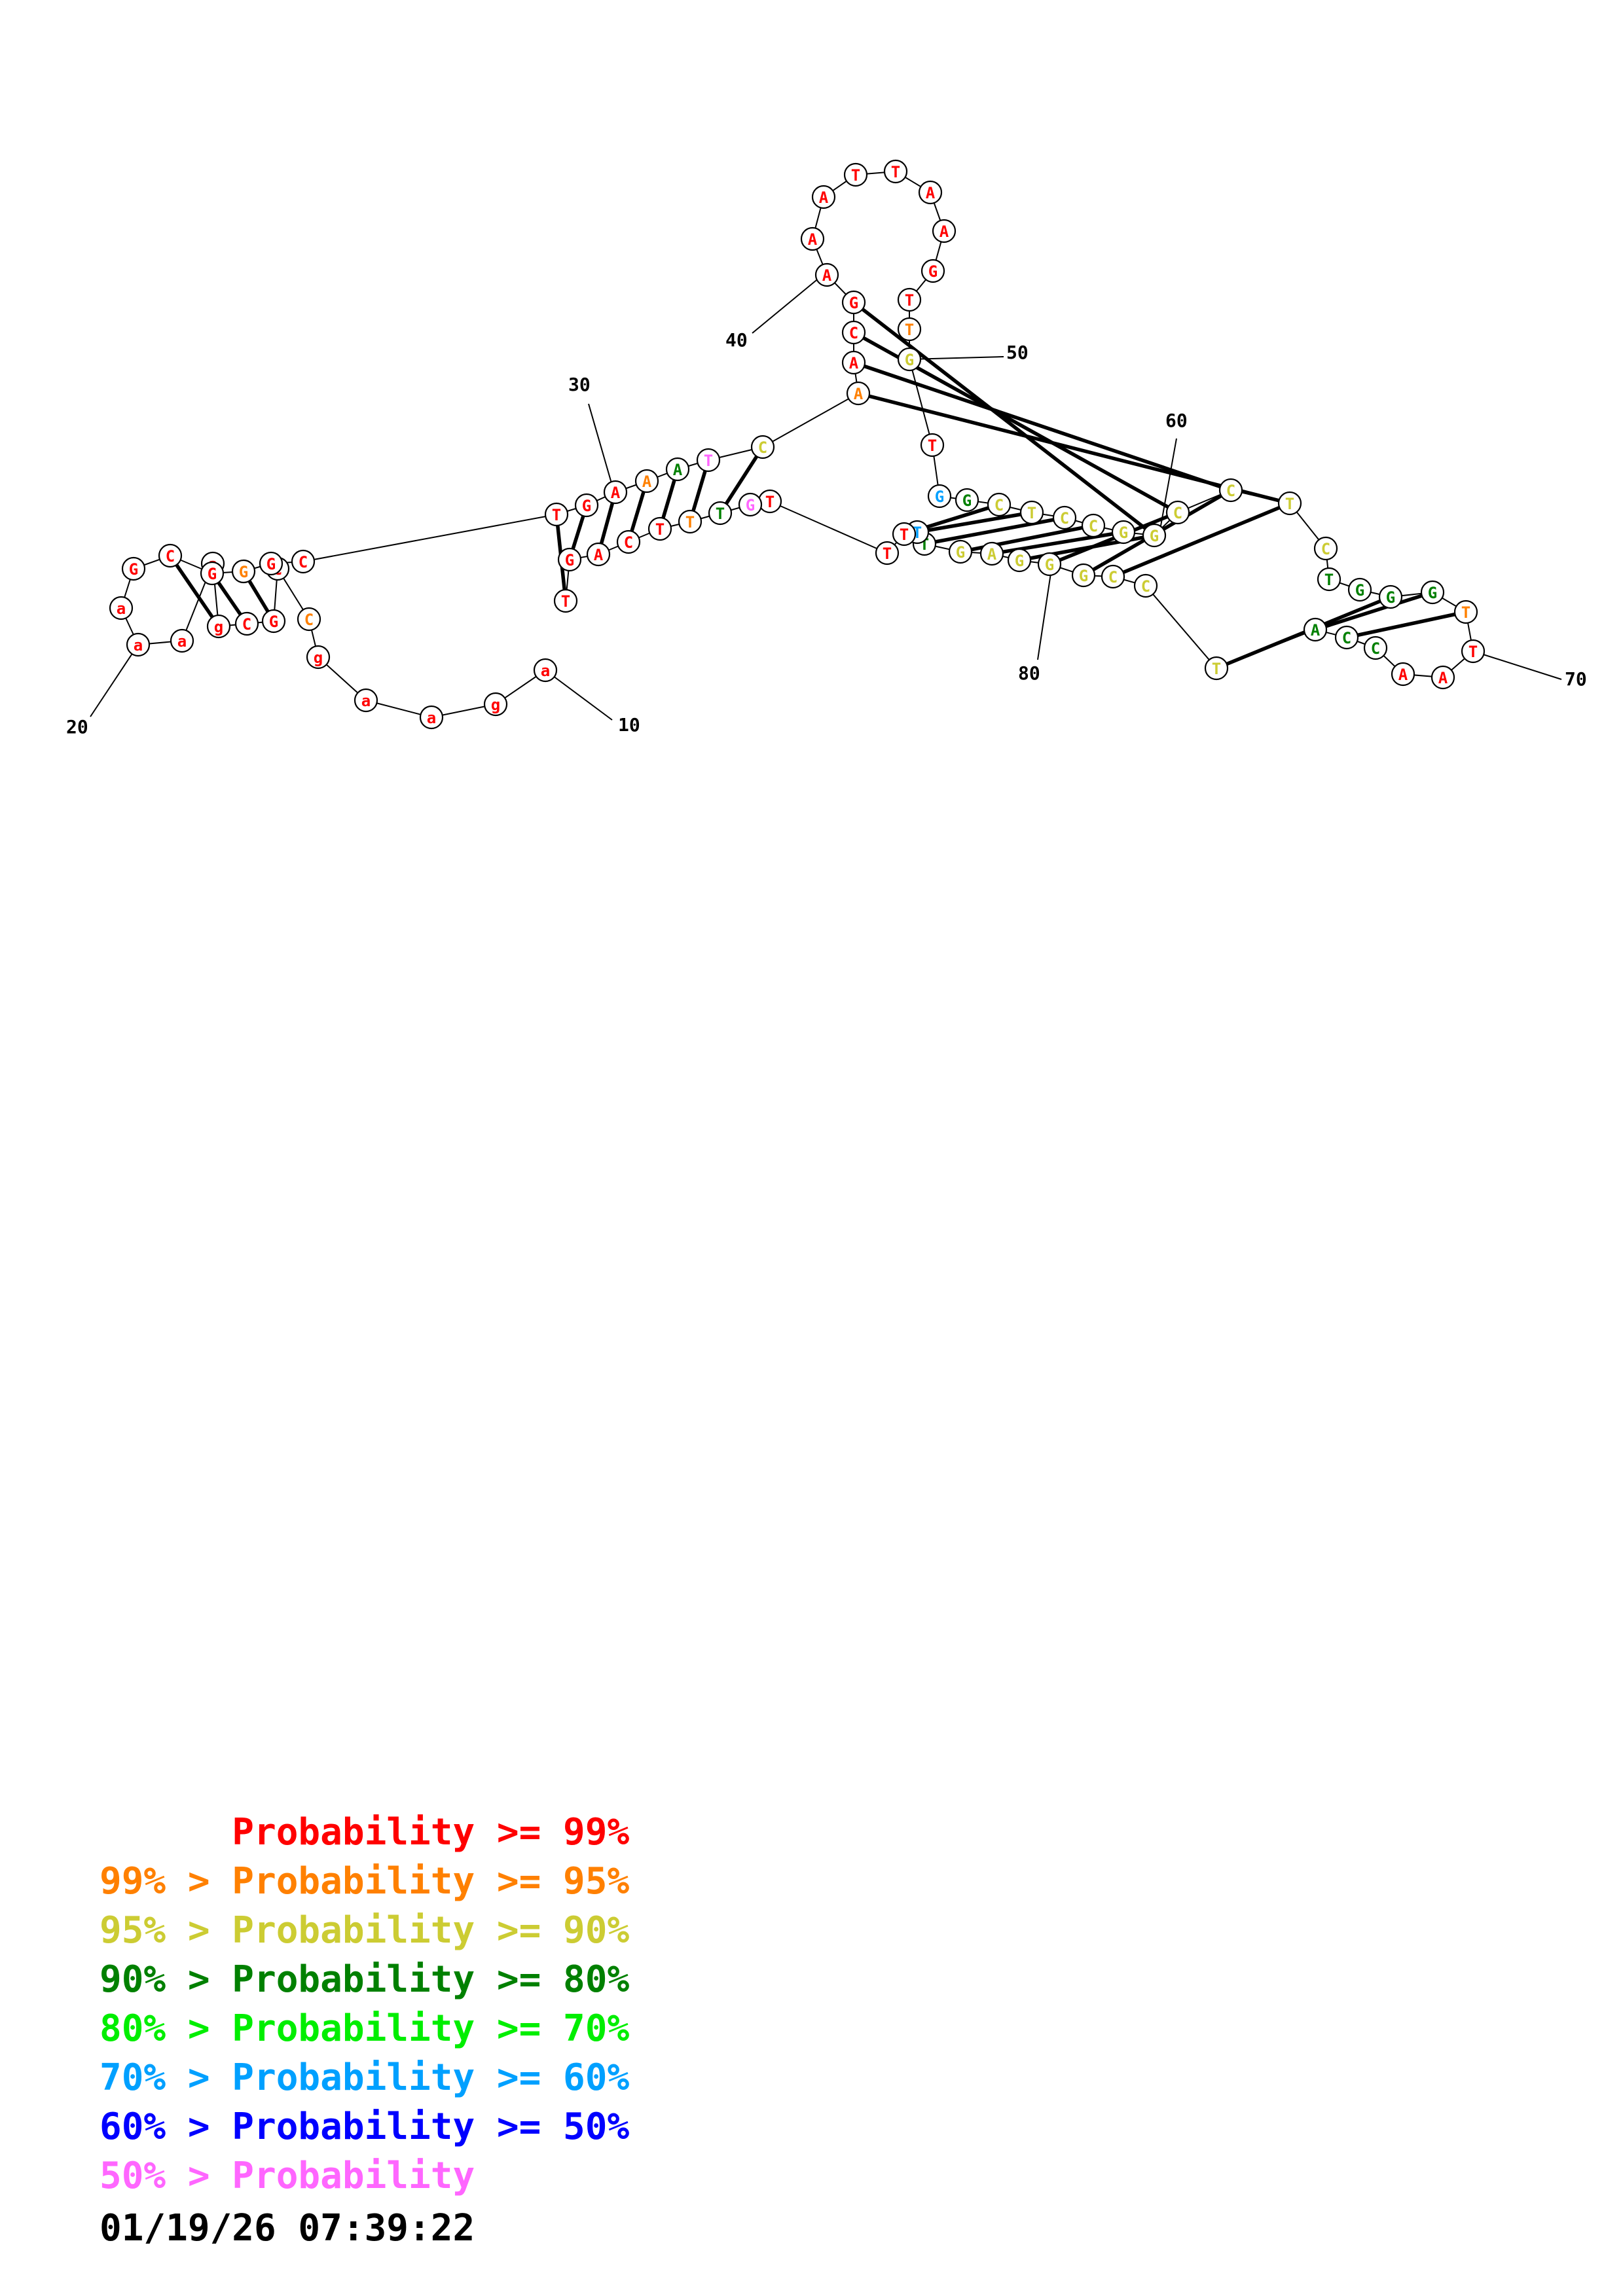 The image size is (1623, 2296). Describe the element at coordinates (365, 1979) in the screenshot. I see `legend-row-p80: 90% > Probability >= 80%` at that location.